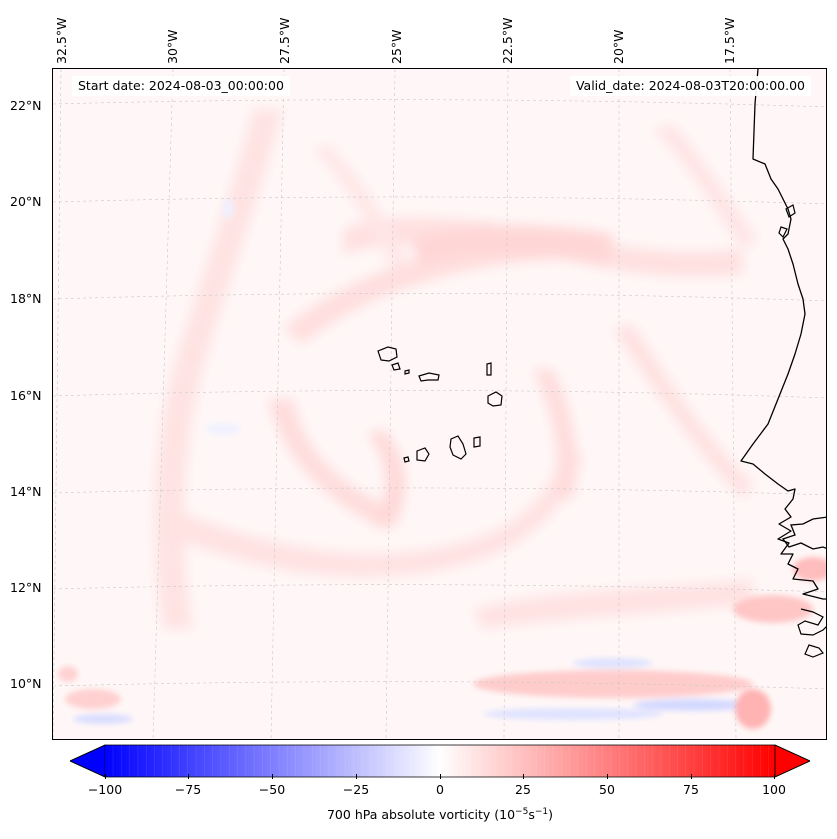 This screenshot has height=839, width=837. What do you see at coordinates (523, 789) in the screenshot?
I see `cb-tick-label: 25` at bounding box center [523, 789].